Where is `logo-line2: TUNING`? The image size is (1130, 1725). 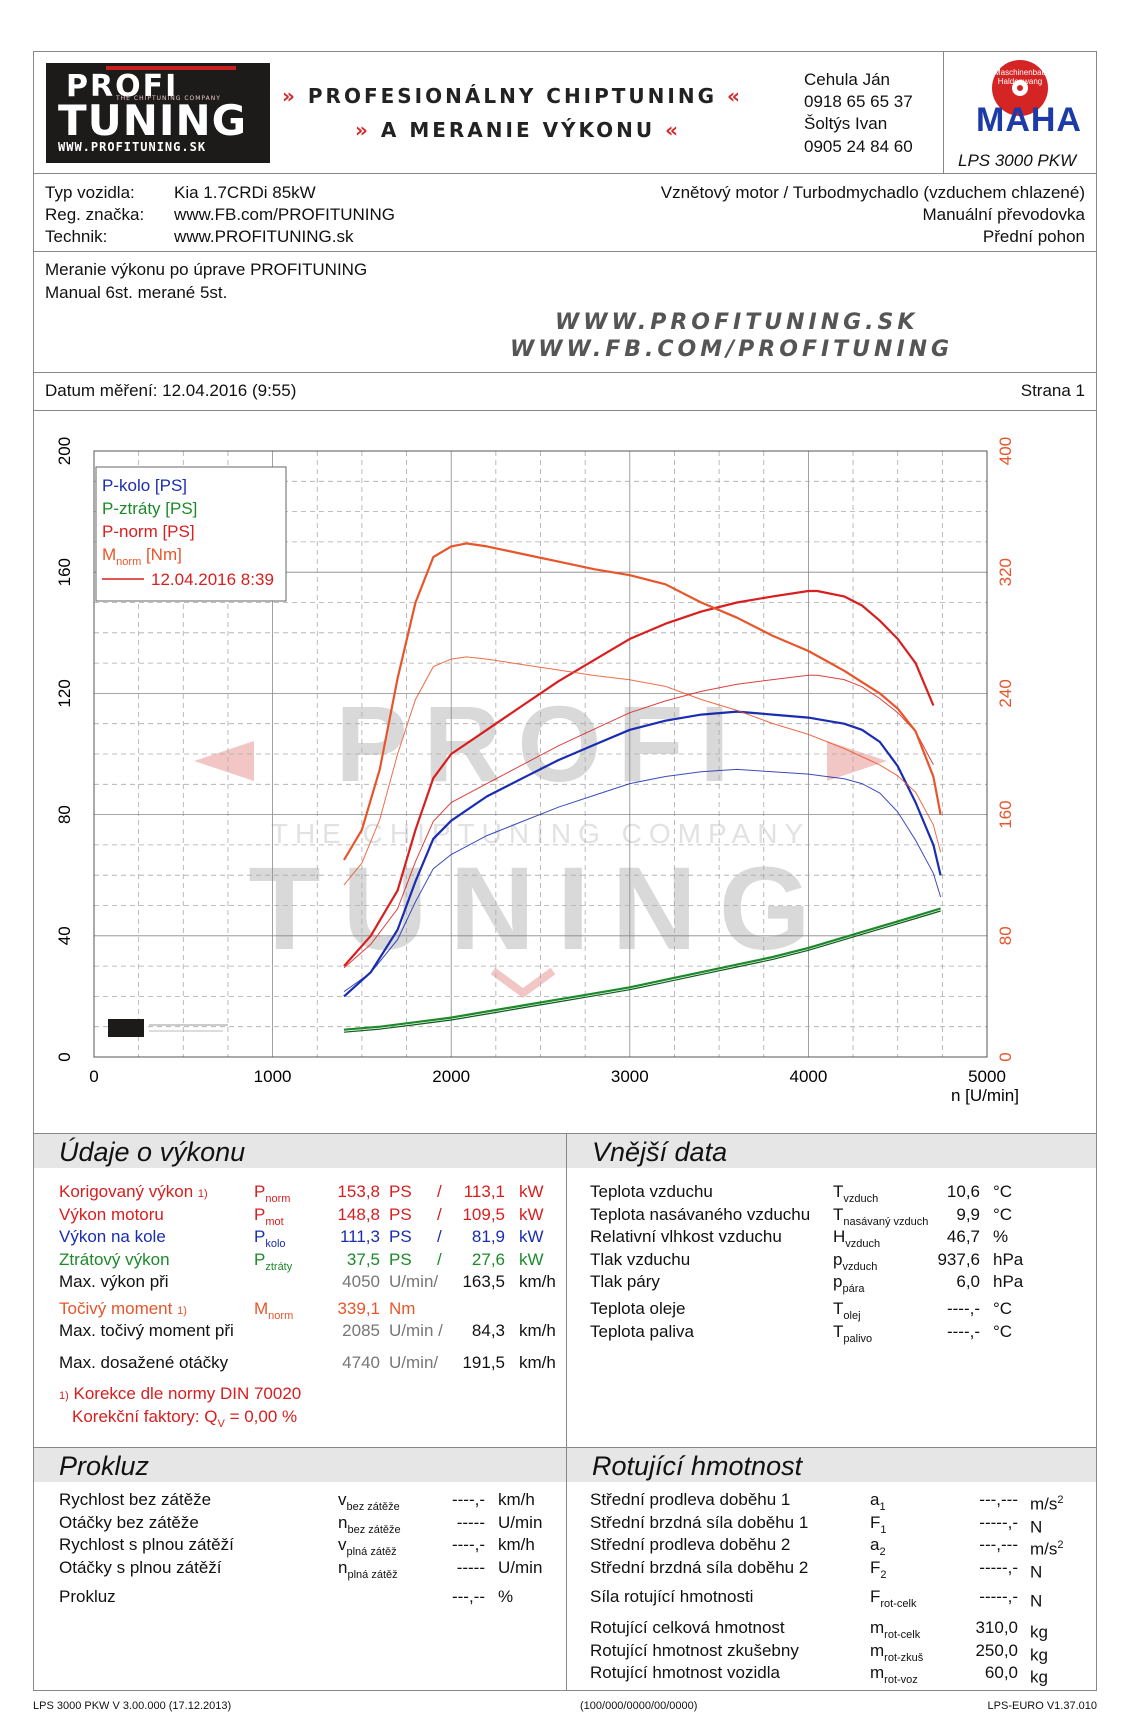 logo-line2: TUNING is located at coordinates (153, 120).